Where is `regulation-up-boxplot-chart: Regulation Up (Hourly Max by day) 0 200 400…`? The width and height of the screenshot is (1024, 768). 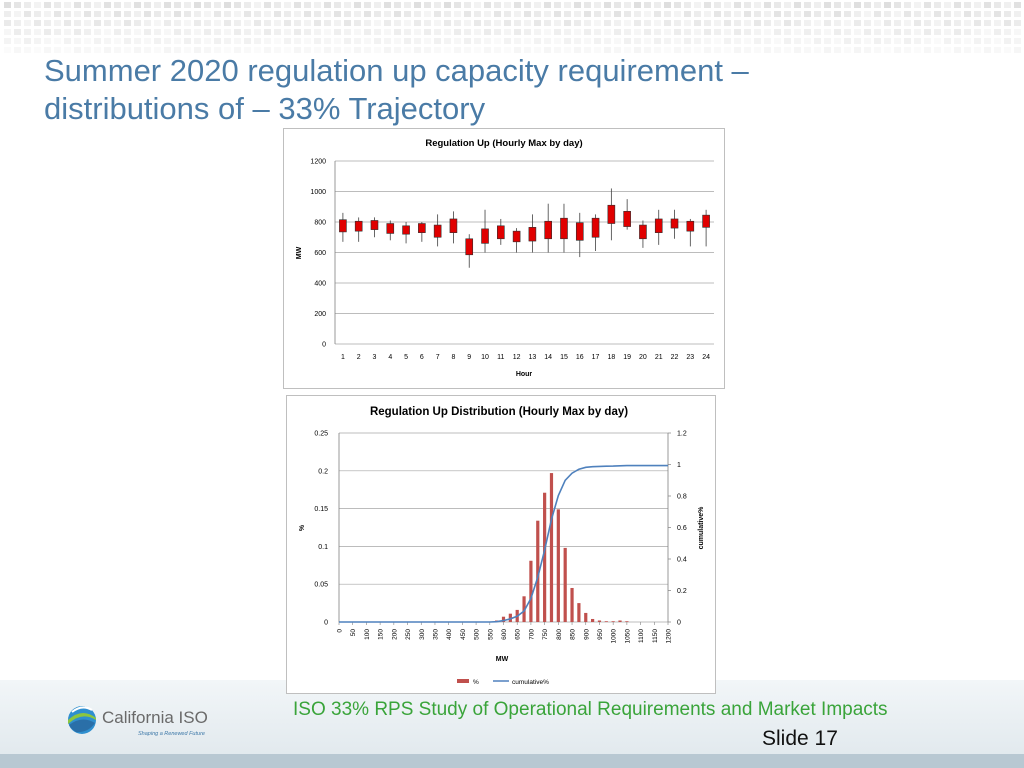 regulation-up-boxplot-chart: Regulation Up (Hourly Max by day) 0 200 400… is located at coordinates (504, 258).